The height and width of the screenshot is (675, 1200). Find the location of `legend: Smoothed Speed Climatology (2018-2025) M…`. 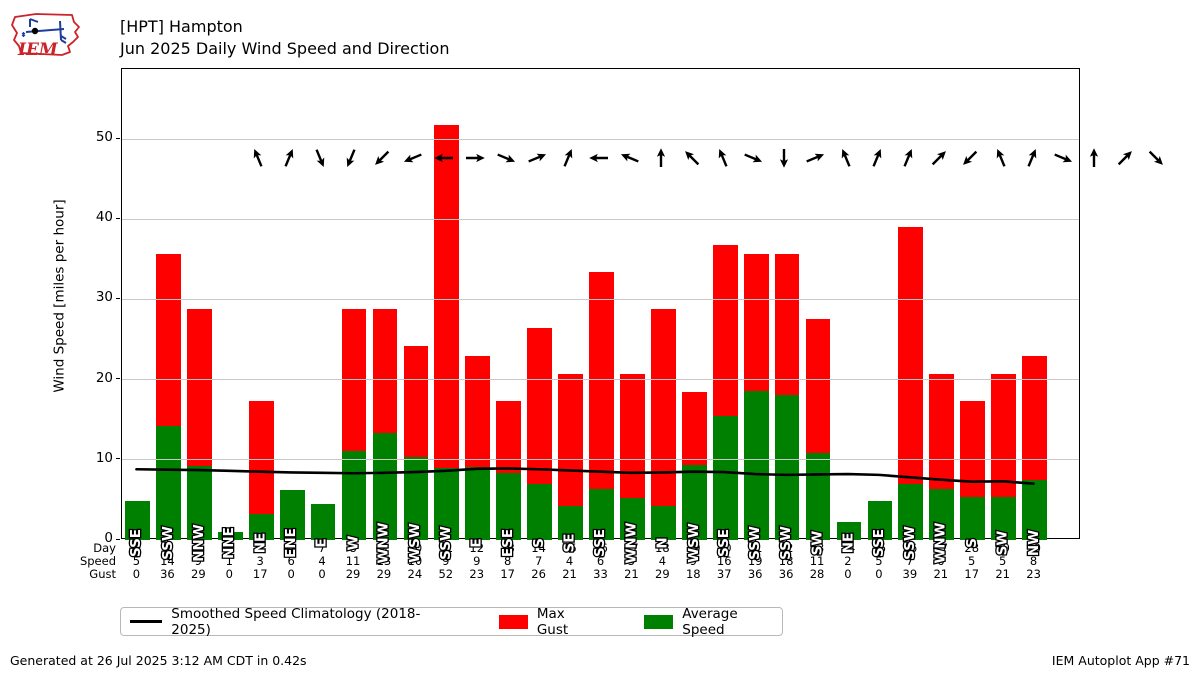

legend: Smoothed Speed Climatology (2018-2025) M… is located at coordinates (451, 622).